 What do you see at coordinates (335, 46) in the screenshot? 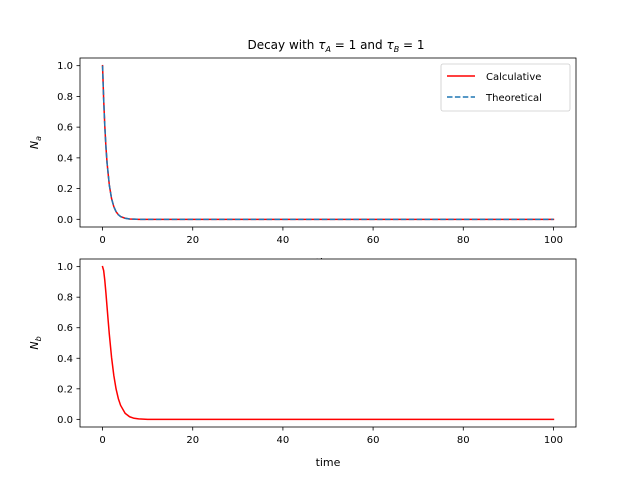
I see `chart-title: Decay with τA = 1 and τB = 1` at bounding box center [335, 46].